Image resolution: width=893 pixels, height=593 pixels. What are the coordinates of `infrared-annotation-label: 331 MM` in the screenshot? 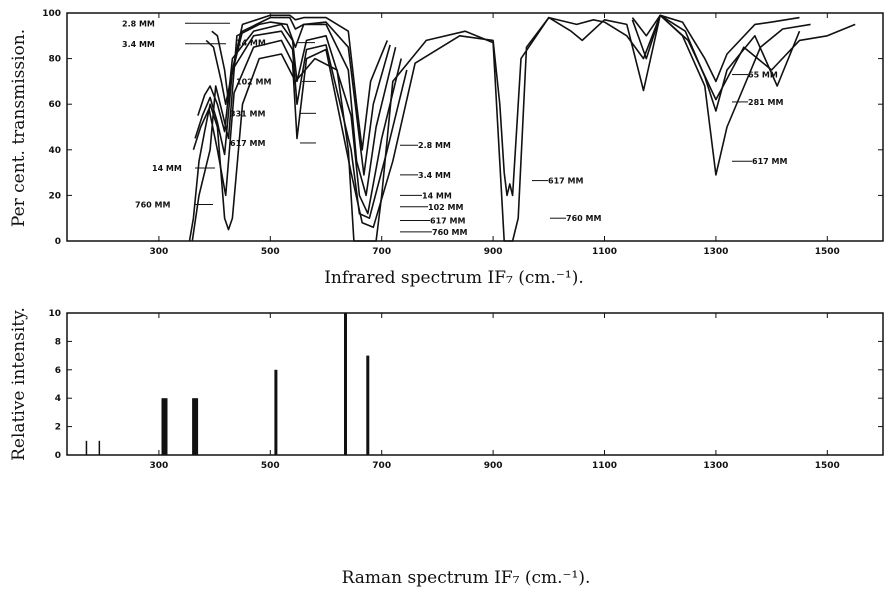 It's located at (247, 113).